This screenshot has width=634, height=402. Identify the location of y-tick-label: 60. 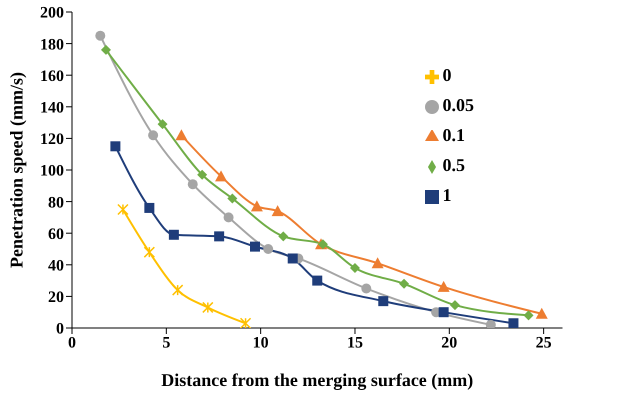
(56, 234).